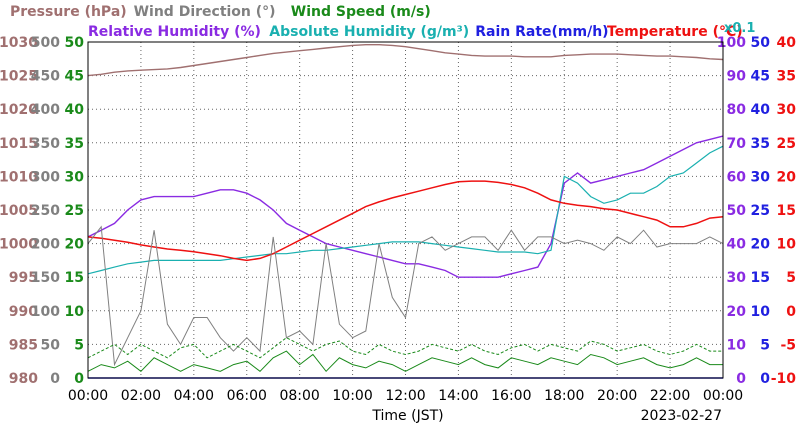  I want to click on pressure-tick-label: 1030, so click(19, 43).